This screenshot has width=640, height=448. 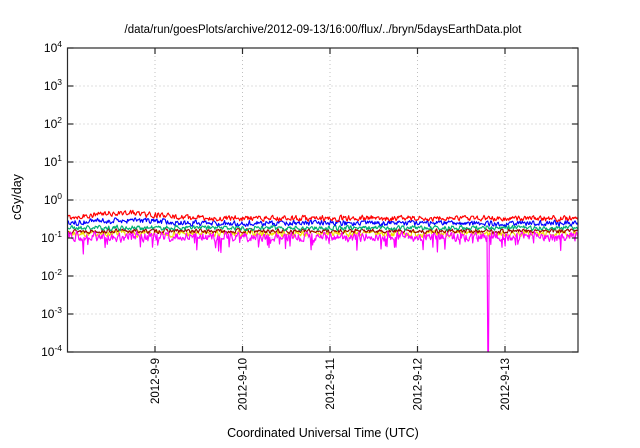 I want to click on x-tick-label: 2012-9-12, so click(x=419, y=384).